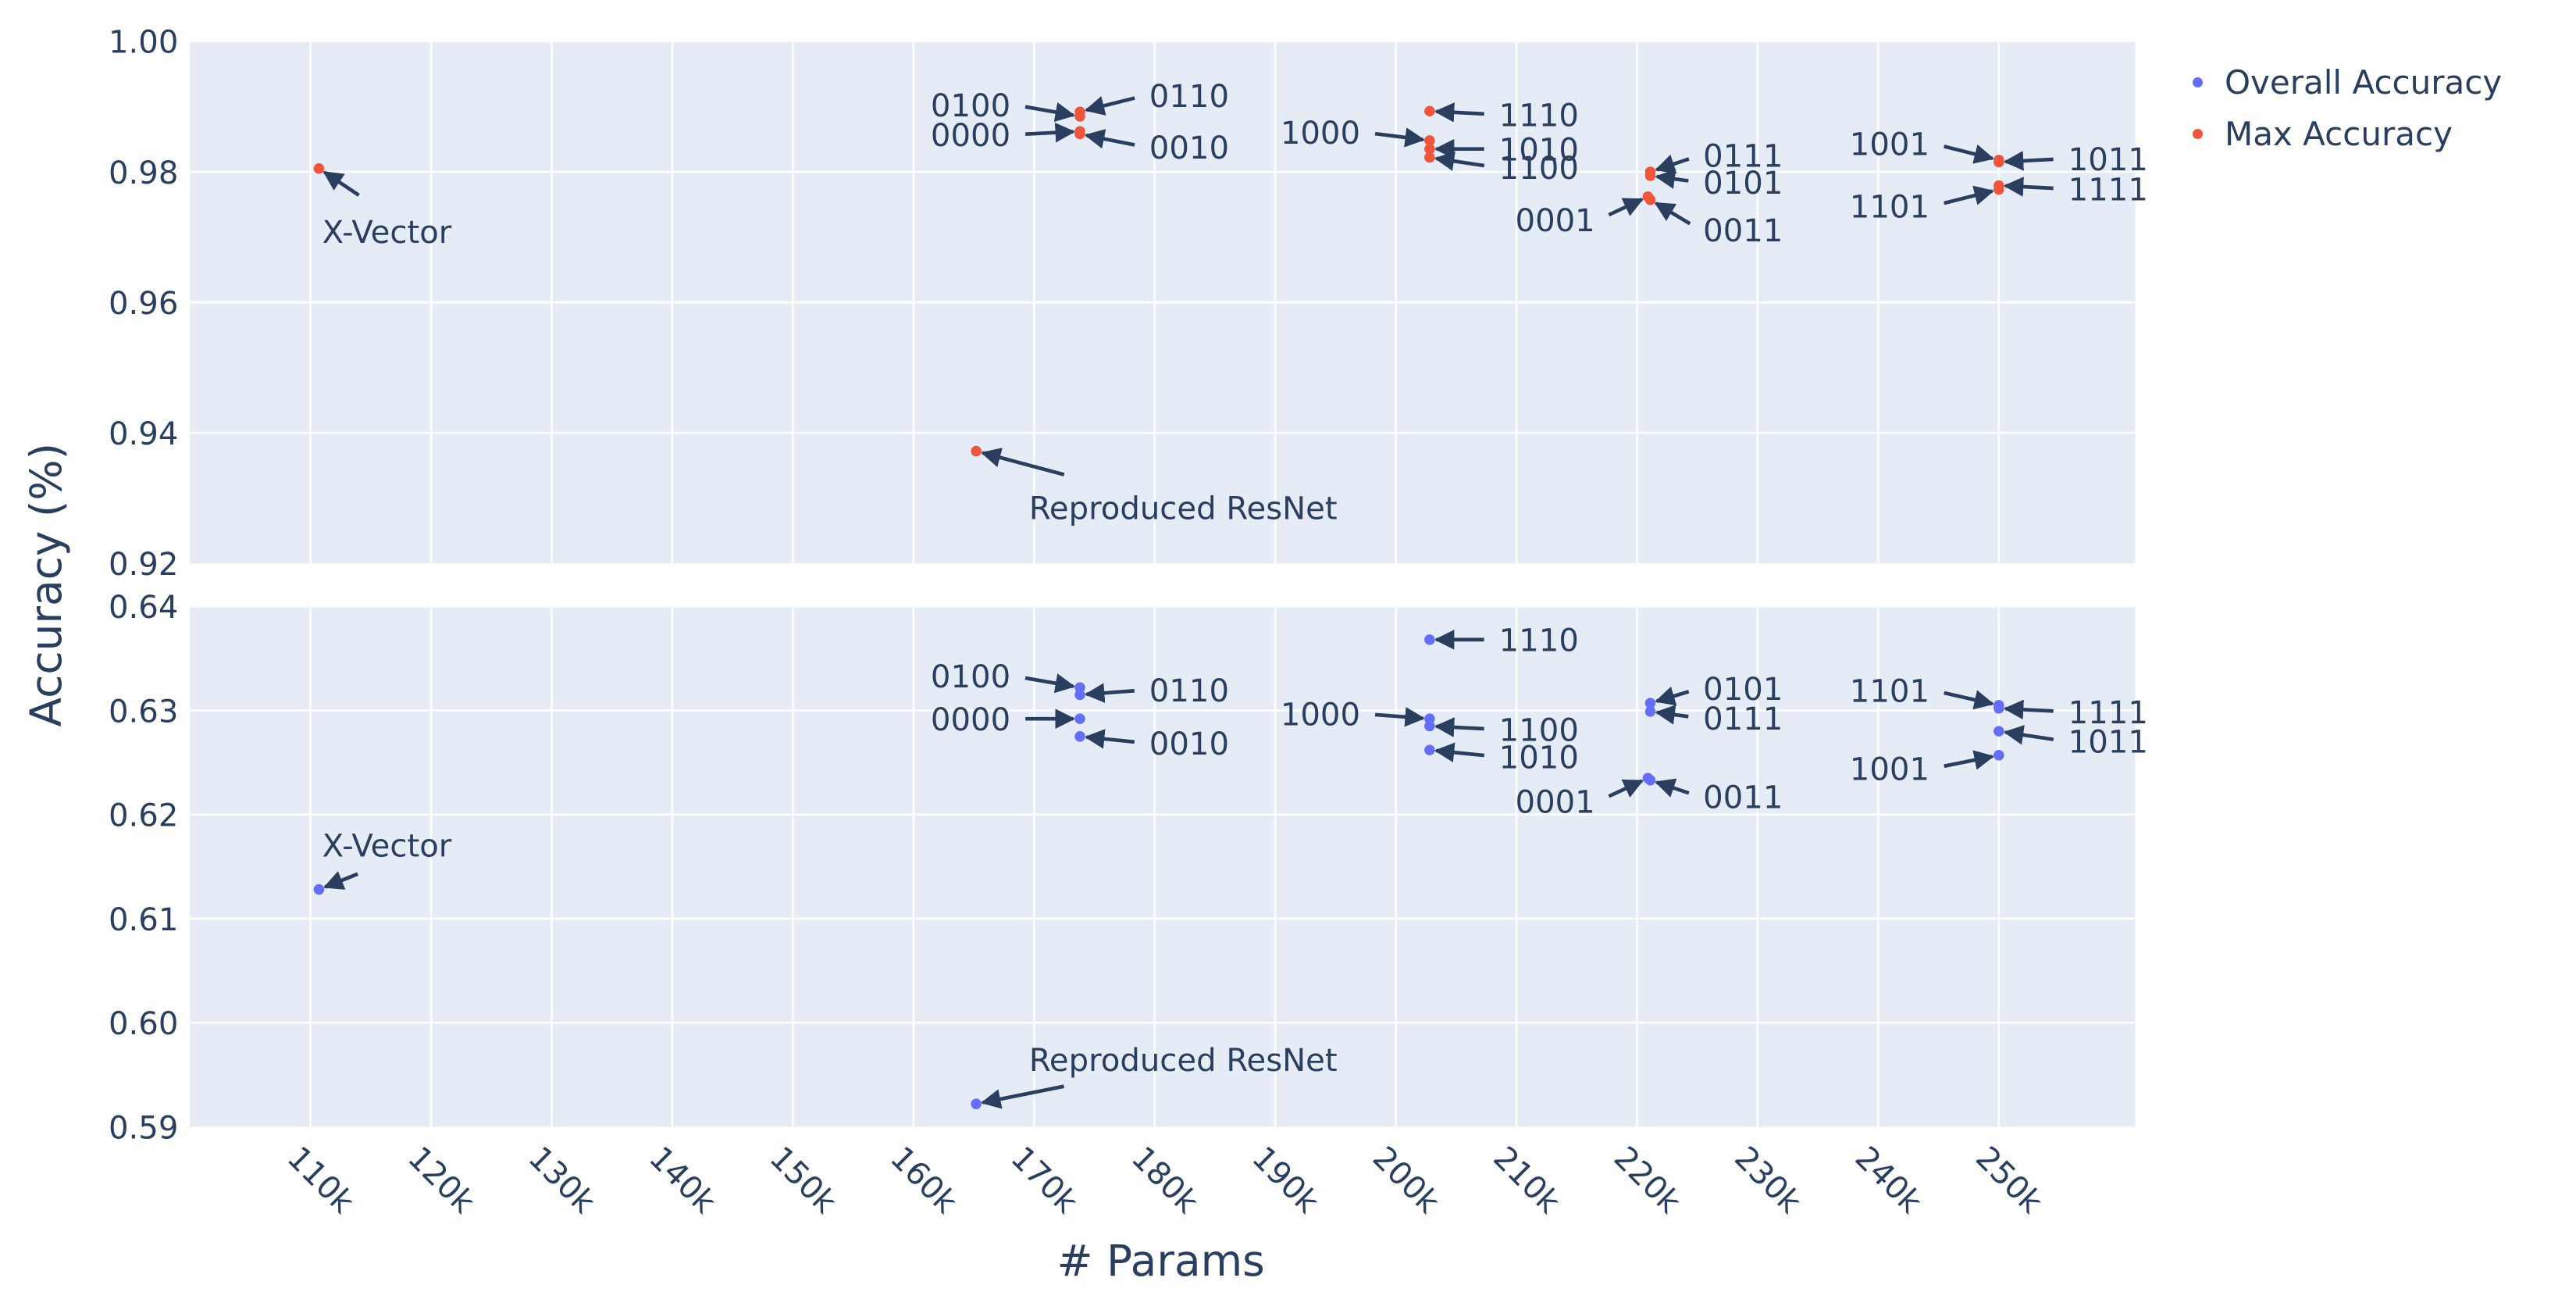 This screenshot has width=2576, height=1292. What do you see at coordinates (1768, 1180) in the screenshot?
I see `x-tick-label: 230k` at bounding box center [1768, 1180].